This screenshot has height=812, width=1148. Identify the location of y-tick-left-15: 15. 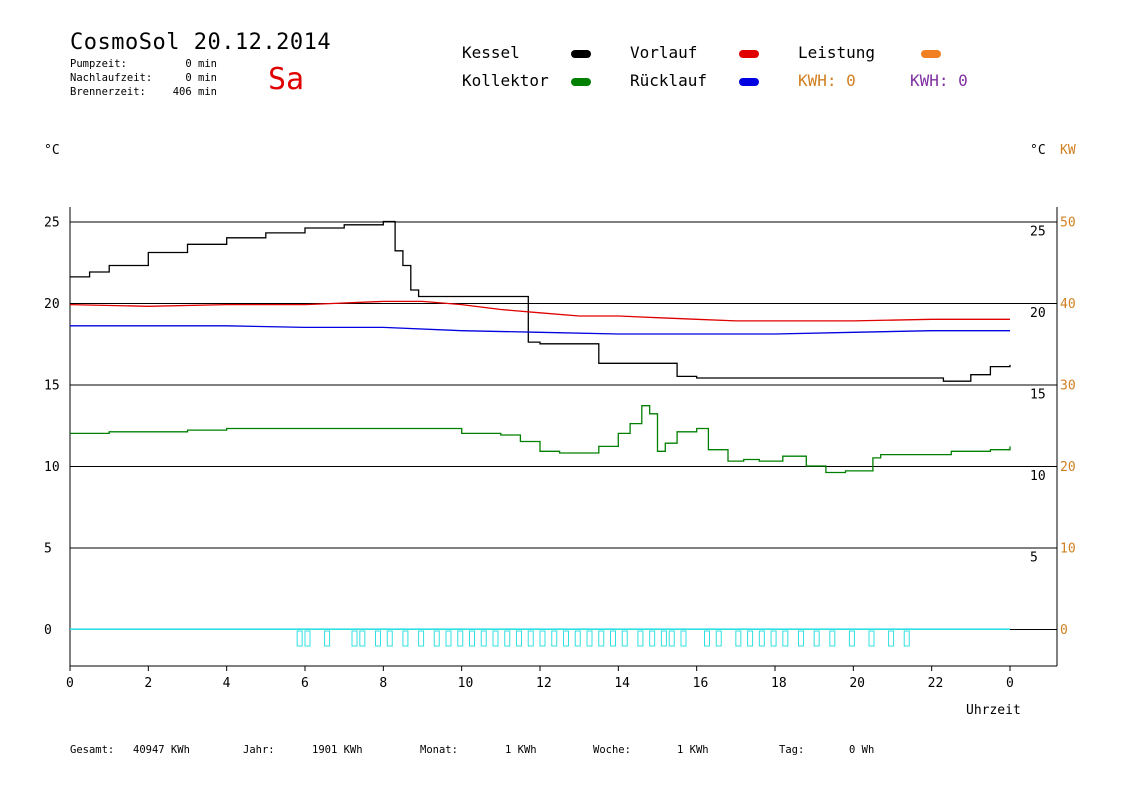
(52, 386).